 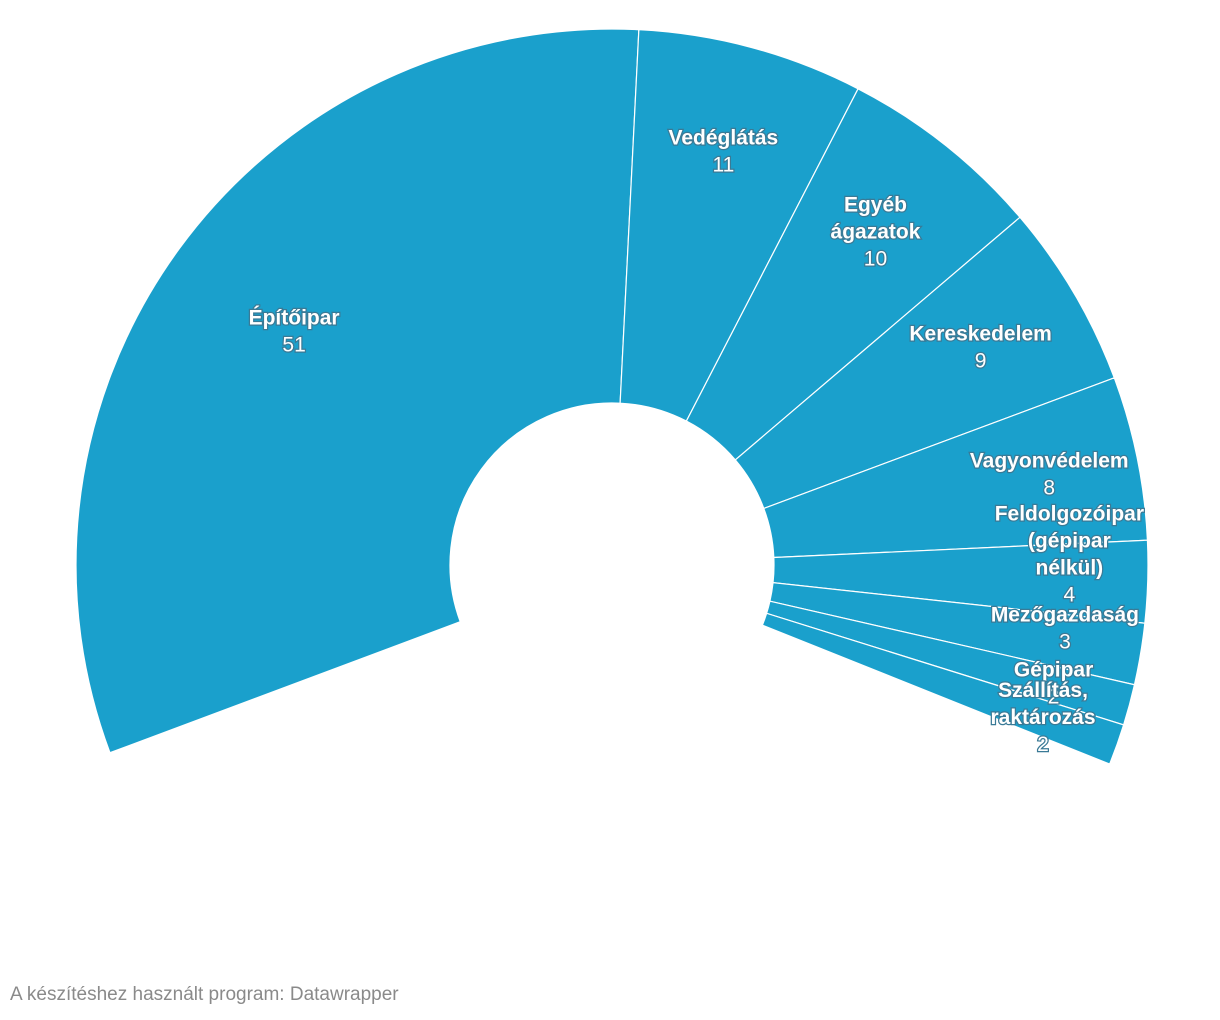 What do you see at coordinates (1065, 628) in the screenshot?
I see `slice-label: Mezőgazdaság 3` at bounding box center [1065, 628].